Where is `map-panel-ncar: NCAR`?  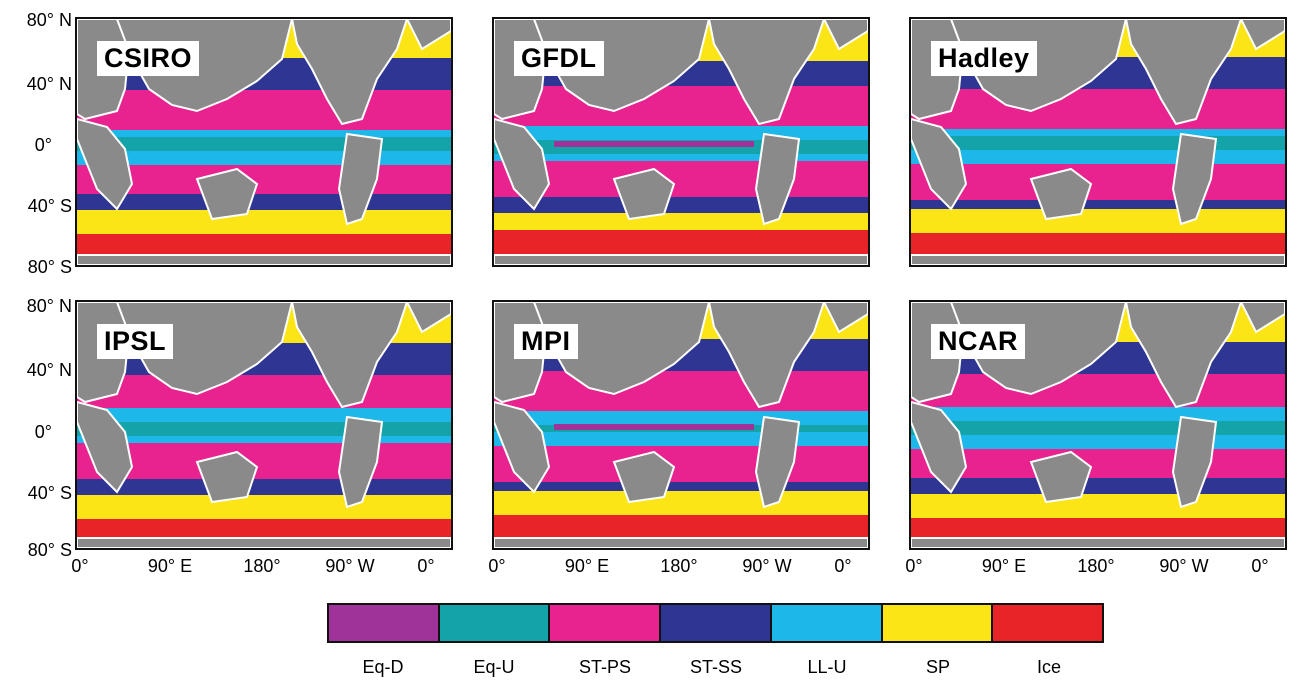
map-panel-ncar: NCAR is located at coordinates (1098, 425).